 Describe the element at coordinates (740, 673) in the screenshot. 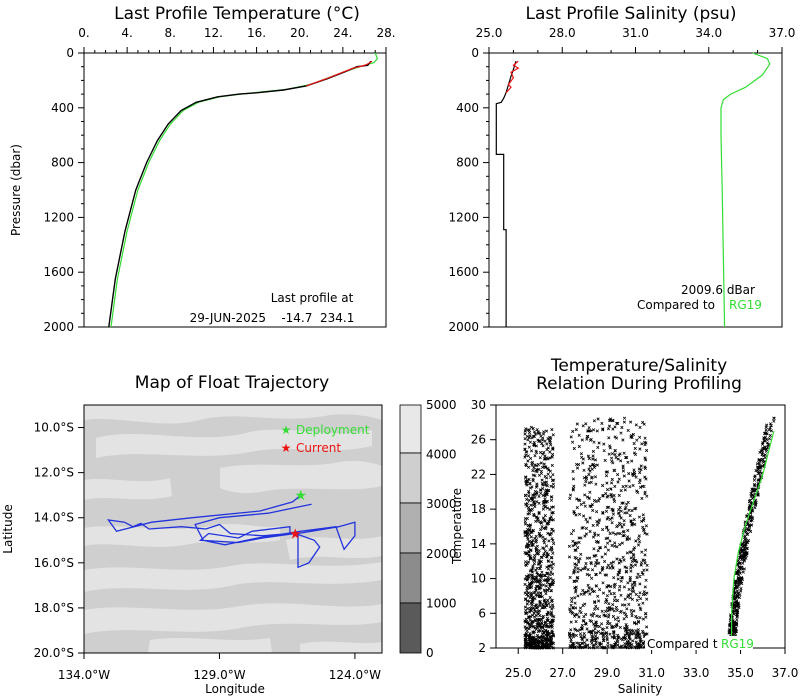

I see `ts-x-tick-label: 35.0` at that location.